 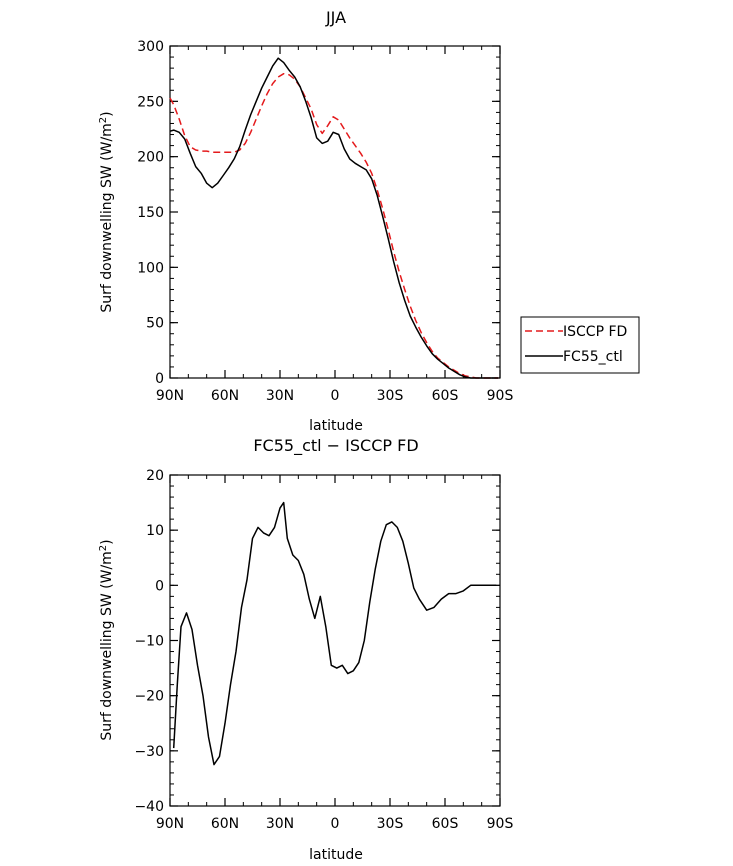 I want to click on top-title: JJA, so click(x=335, y=17).